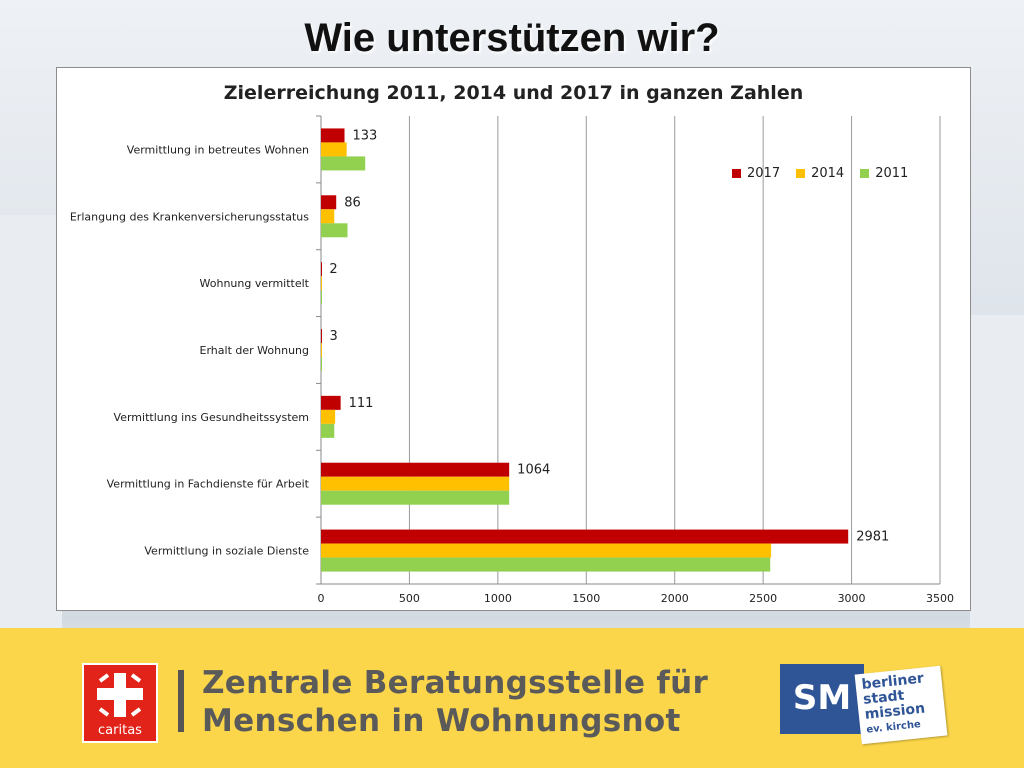 The width and height of the screenshot is (1024, 768). I want to click on legend-item: 2014, so click(820, 173).